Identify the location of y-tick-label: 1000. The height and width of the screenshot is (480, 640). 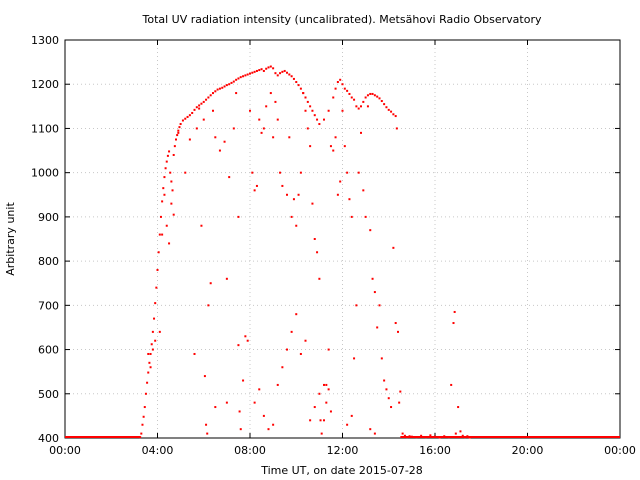
(45, 173).